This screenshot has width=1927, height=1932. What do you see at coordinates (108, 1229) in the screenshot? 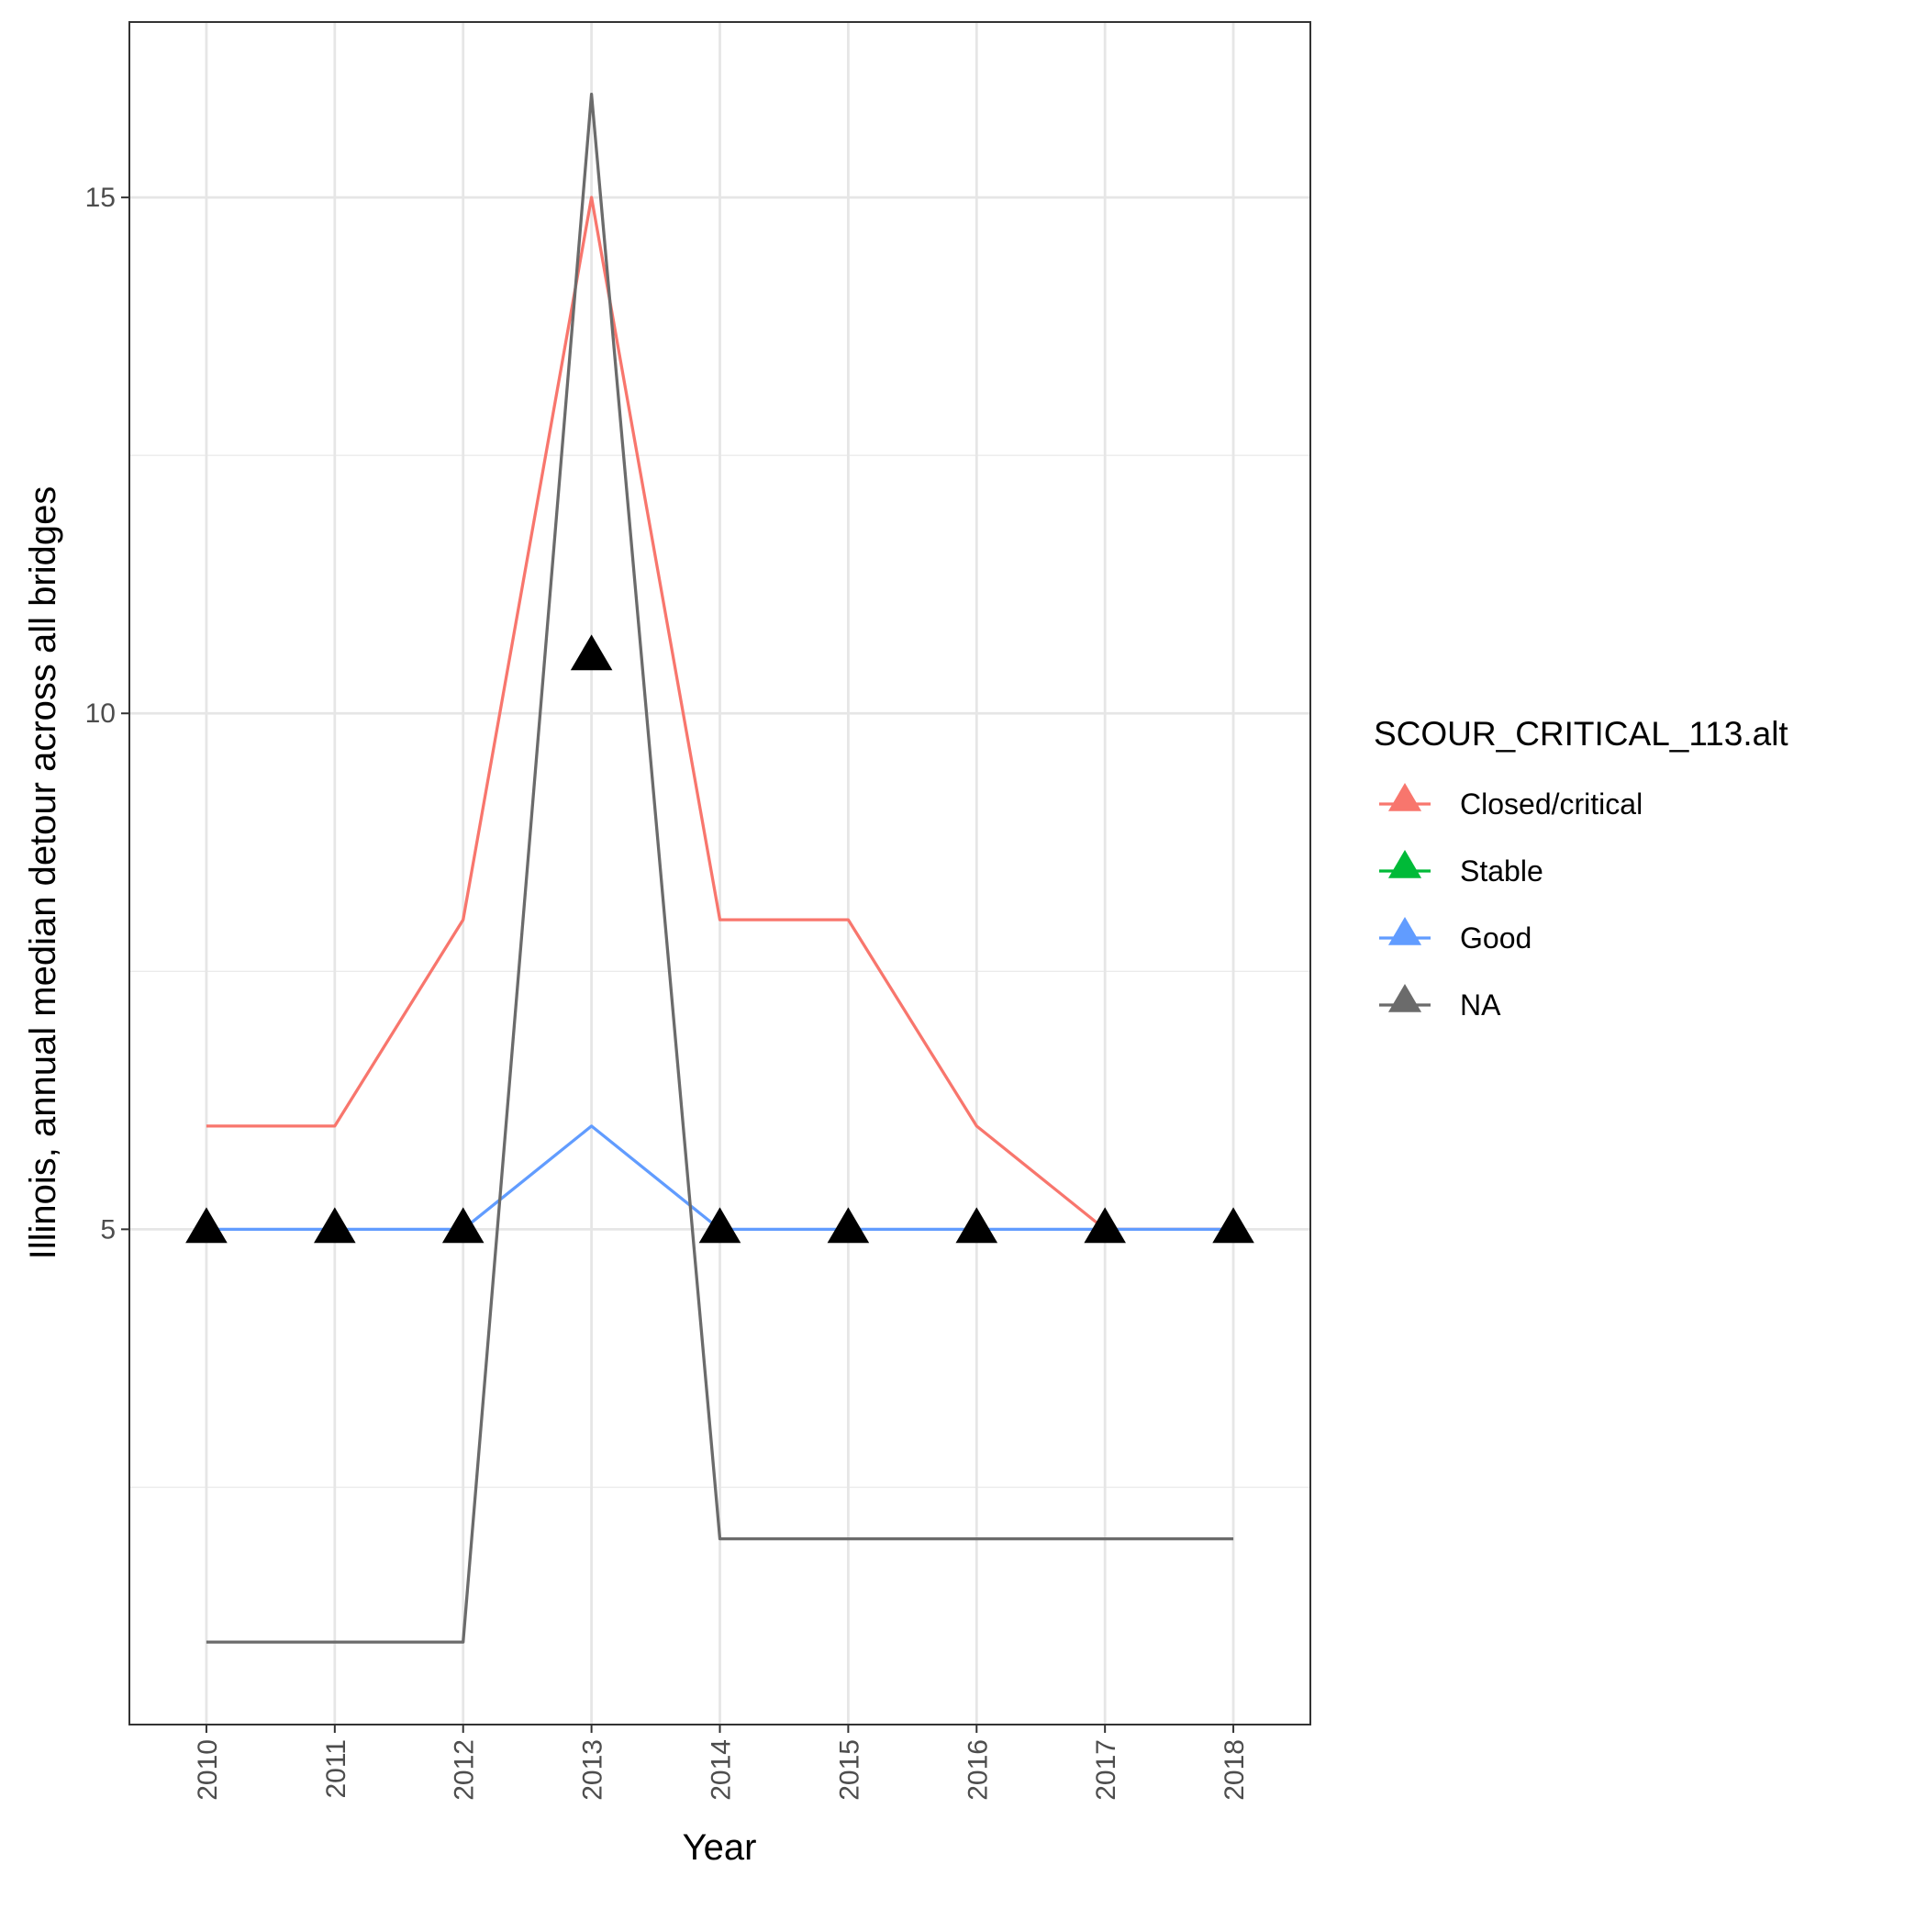
I see `y-tick-label: 5` at bounding box center [108, 1229].